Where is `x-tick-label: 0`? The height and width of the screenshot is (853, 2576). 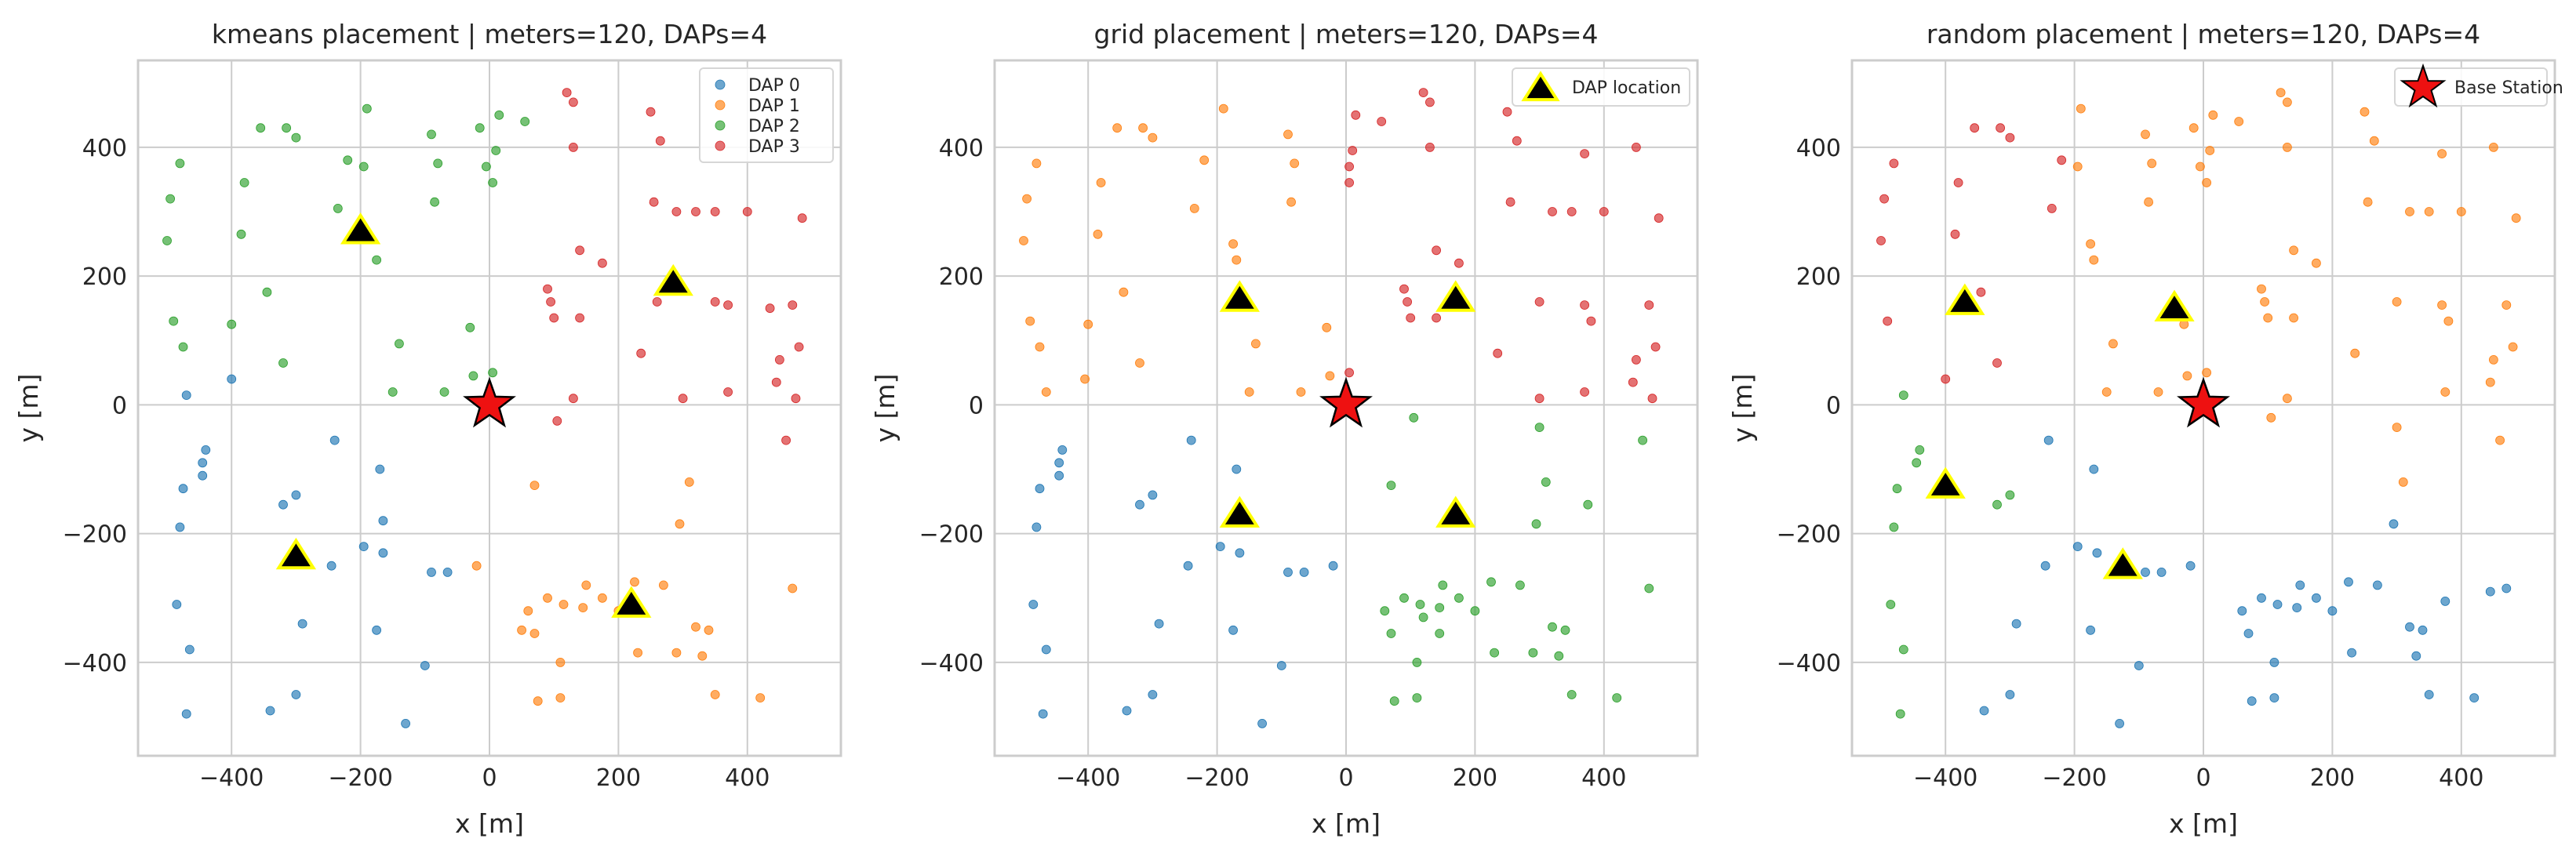 x-tick-label: 0 is located at coordinates (1345, 778).